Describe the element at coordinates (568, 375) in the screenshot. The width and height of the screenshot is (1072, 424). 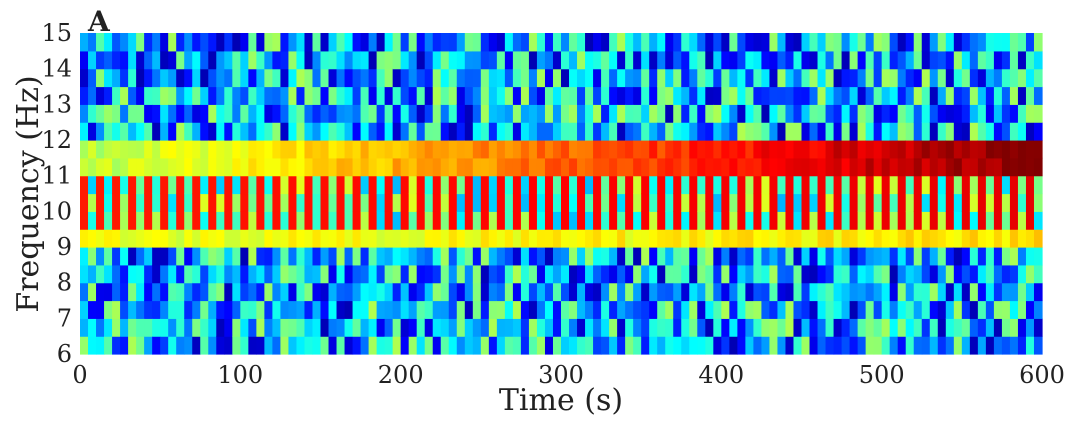
I see `x-axis-ticks: 0 100 200 300 400 500 600` at that location.